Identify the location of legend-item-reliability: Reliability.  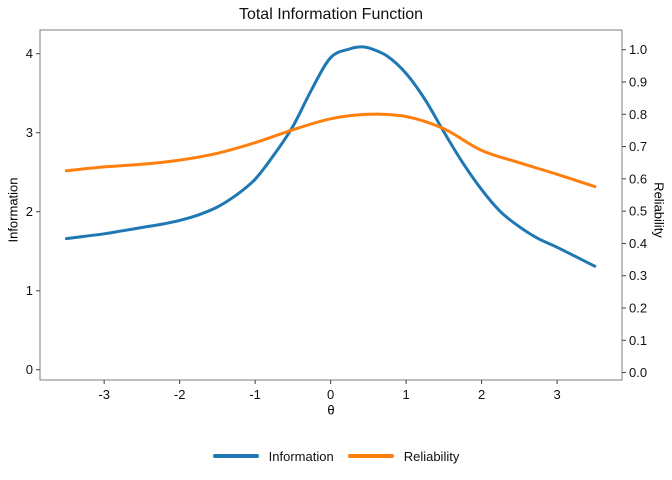
(403, 456).